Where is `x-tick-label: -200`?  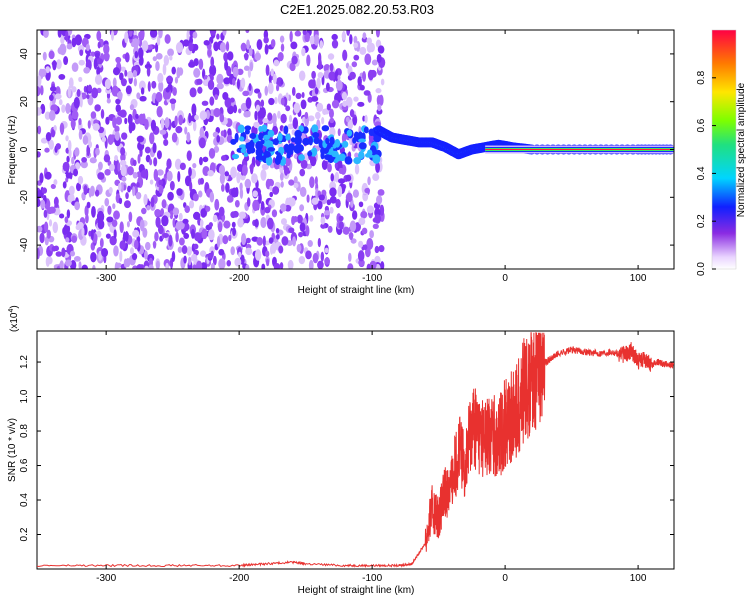 x-tick-label: -200 is located at coordinates (239, 578).